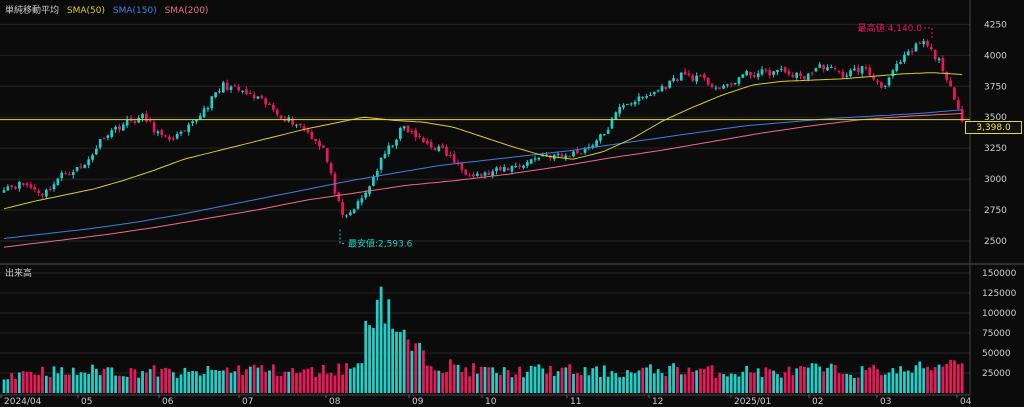 The height and width of the screenshot is (407, 1024). What do you see at coordinates (993, 127) in the screenshot?
I see `last-price-tag: 3,398.0` at bounding box center [993, 127].